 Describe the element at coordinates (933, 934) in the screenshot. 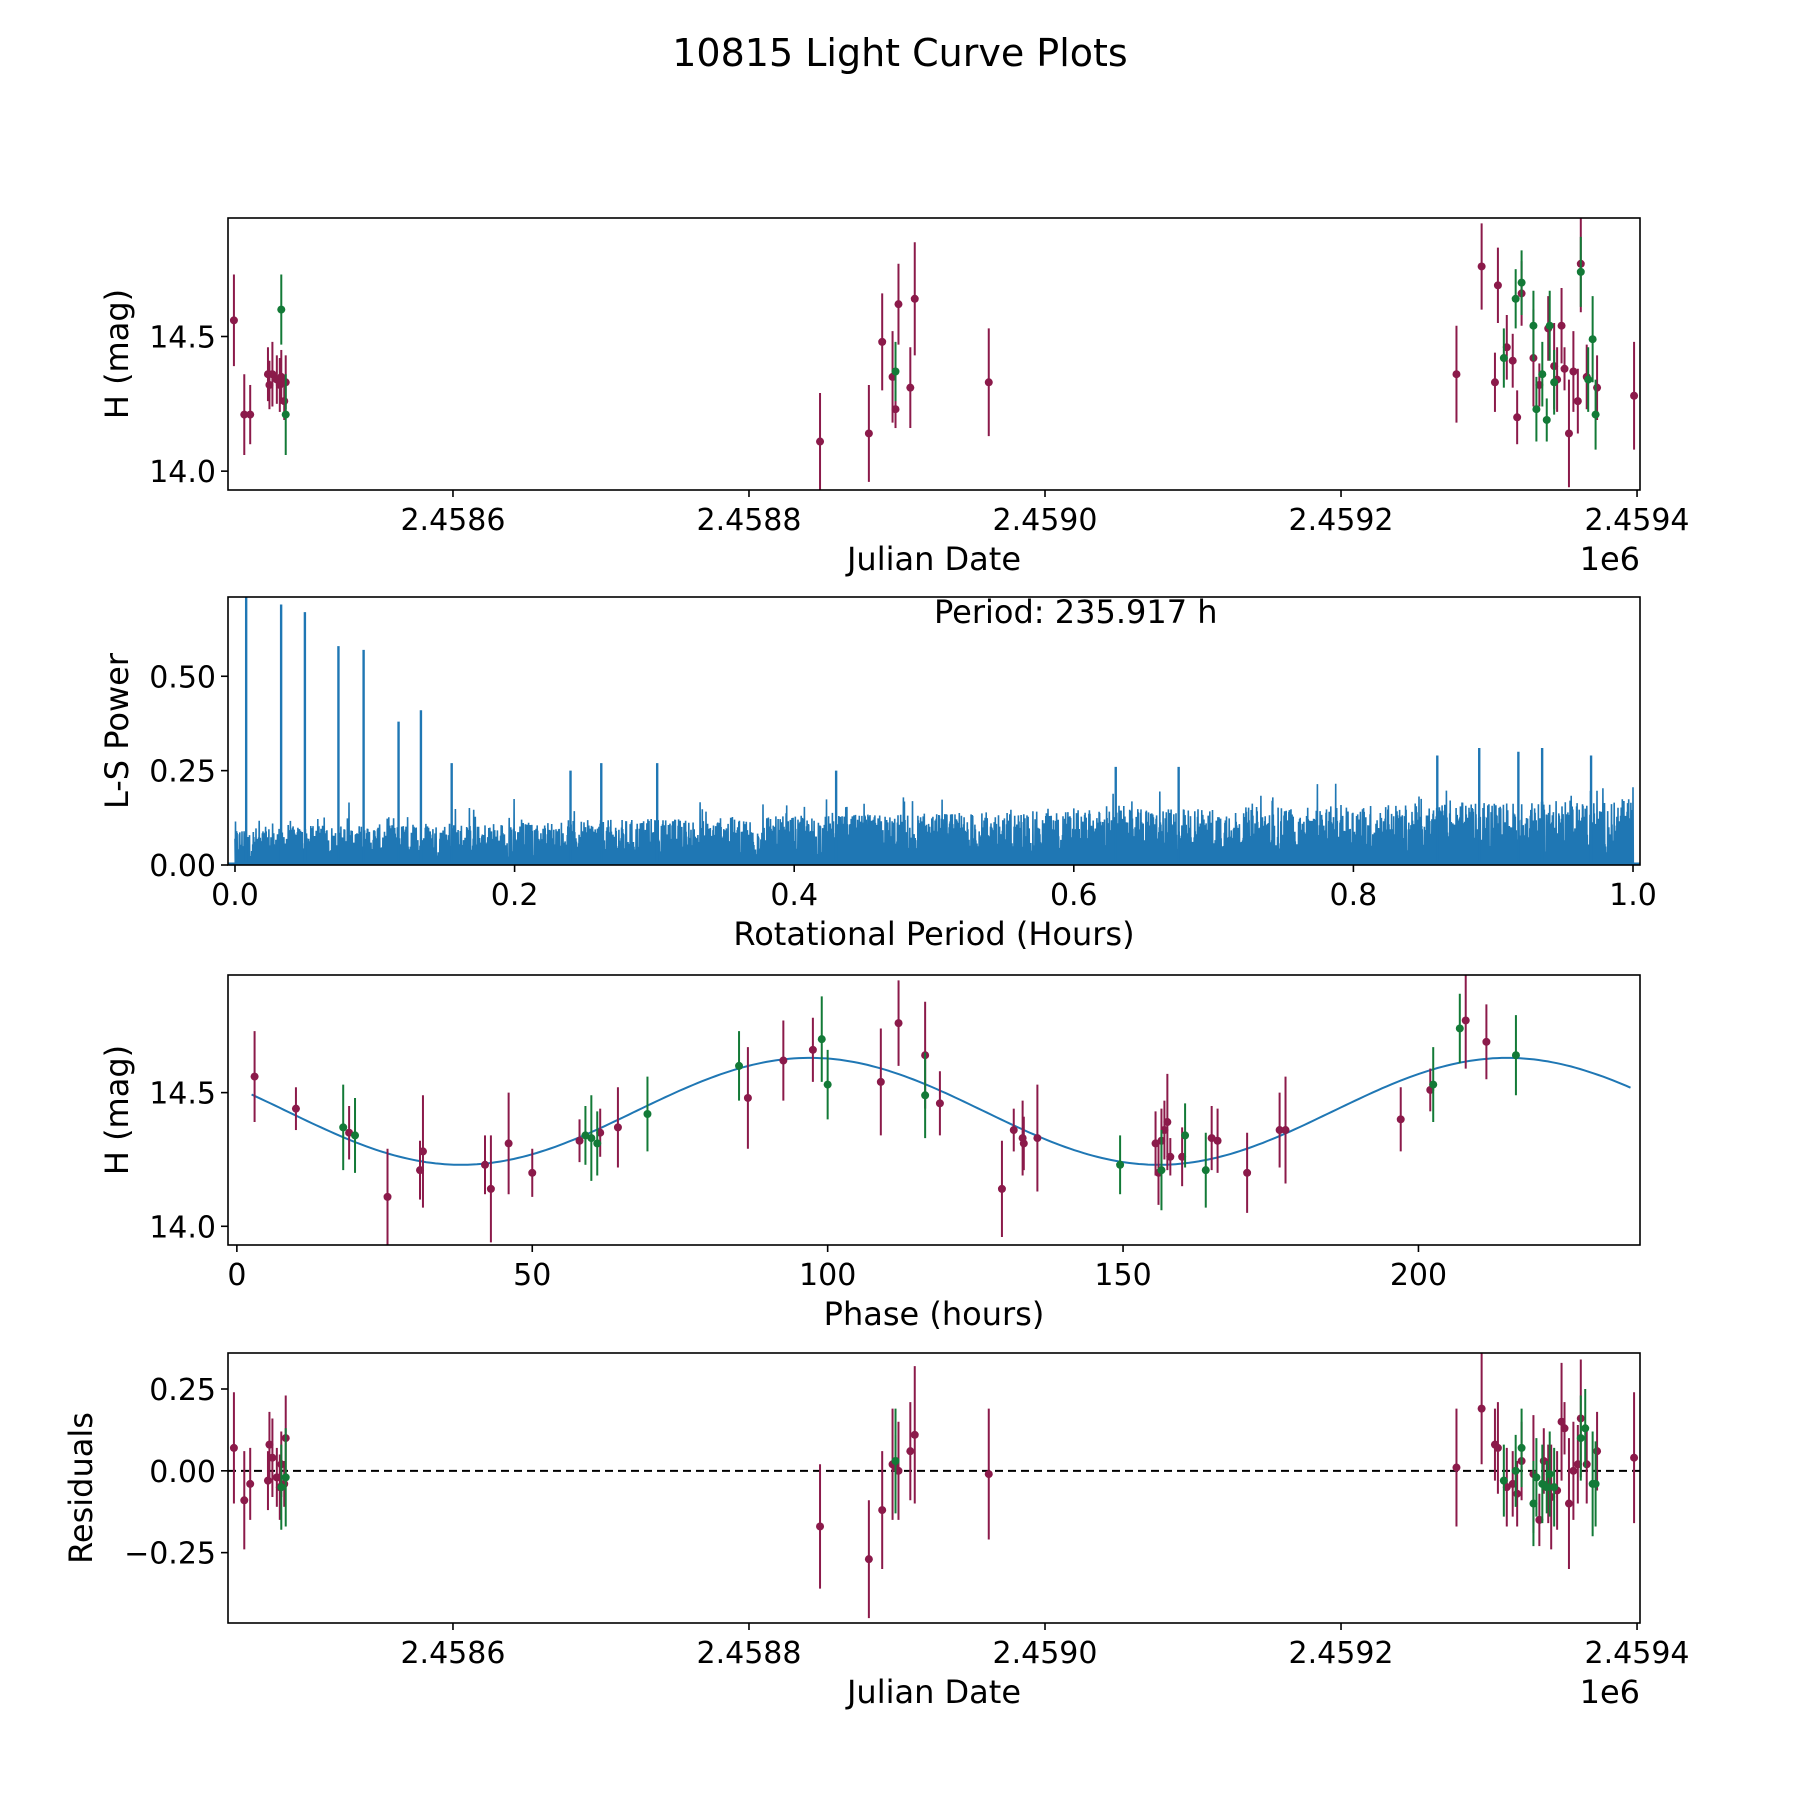

I see `periodogram-xlabel: Rotational Period (Hours)` at that location.